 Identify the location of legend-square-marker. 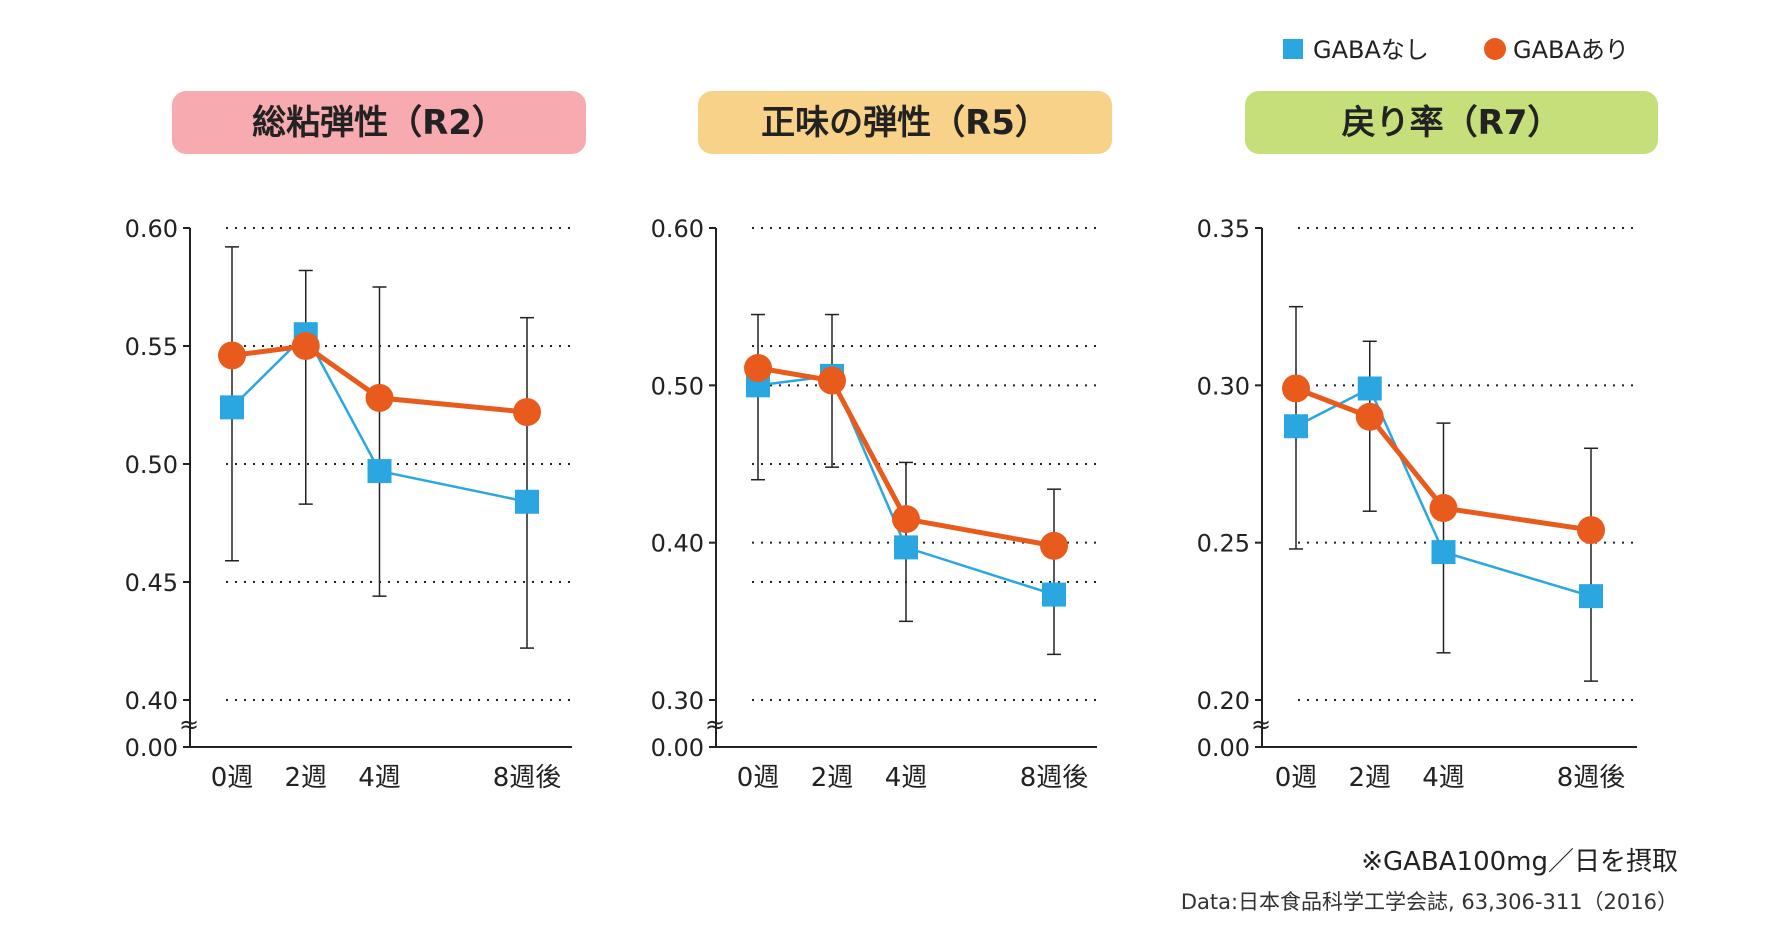
(1293, 49).